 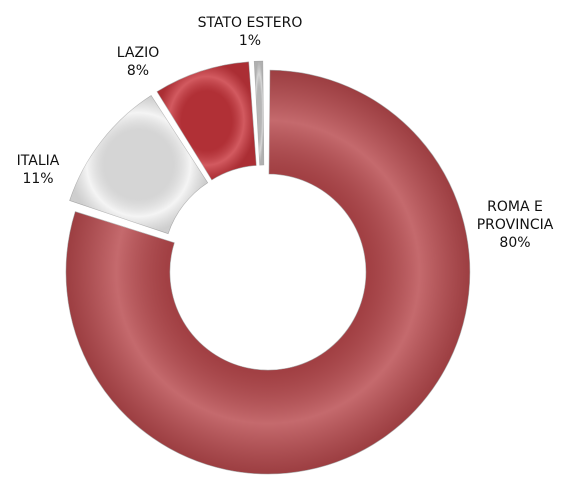 What do you see at coordinates (250, 41) in the screenshot?
I see `value-label: 1%` at bounding box center [250, 41].